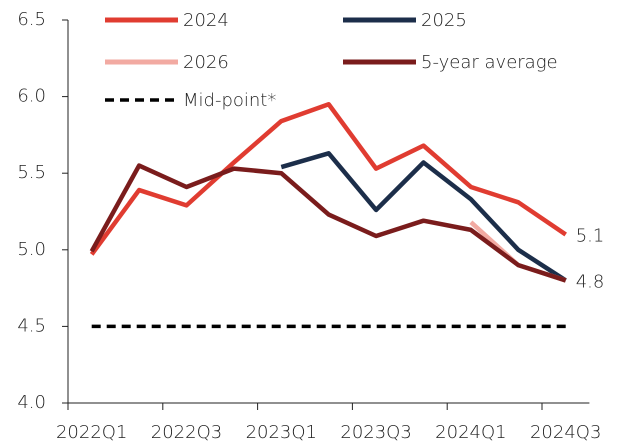 This screenshot has width=623, height=444. Describe the element at coordinates (281, 432) in the screenshot. I see `x-tick-label: 2023Q1` at that location.